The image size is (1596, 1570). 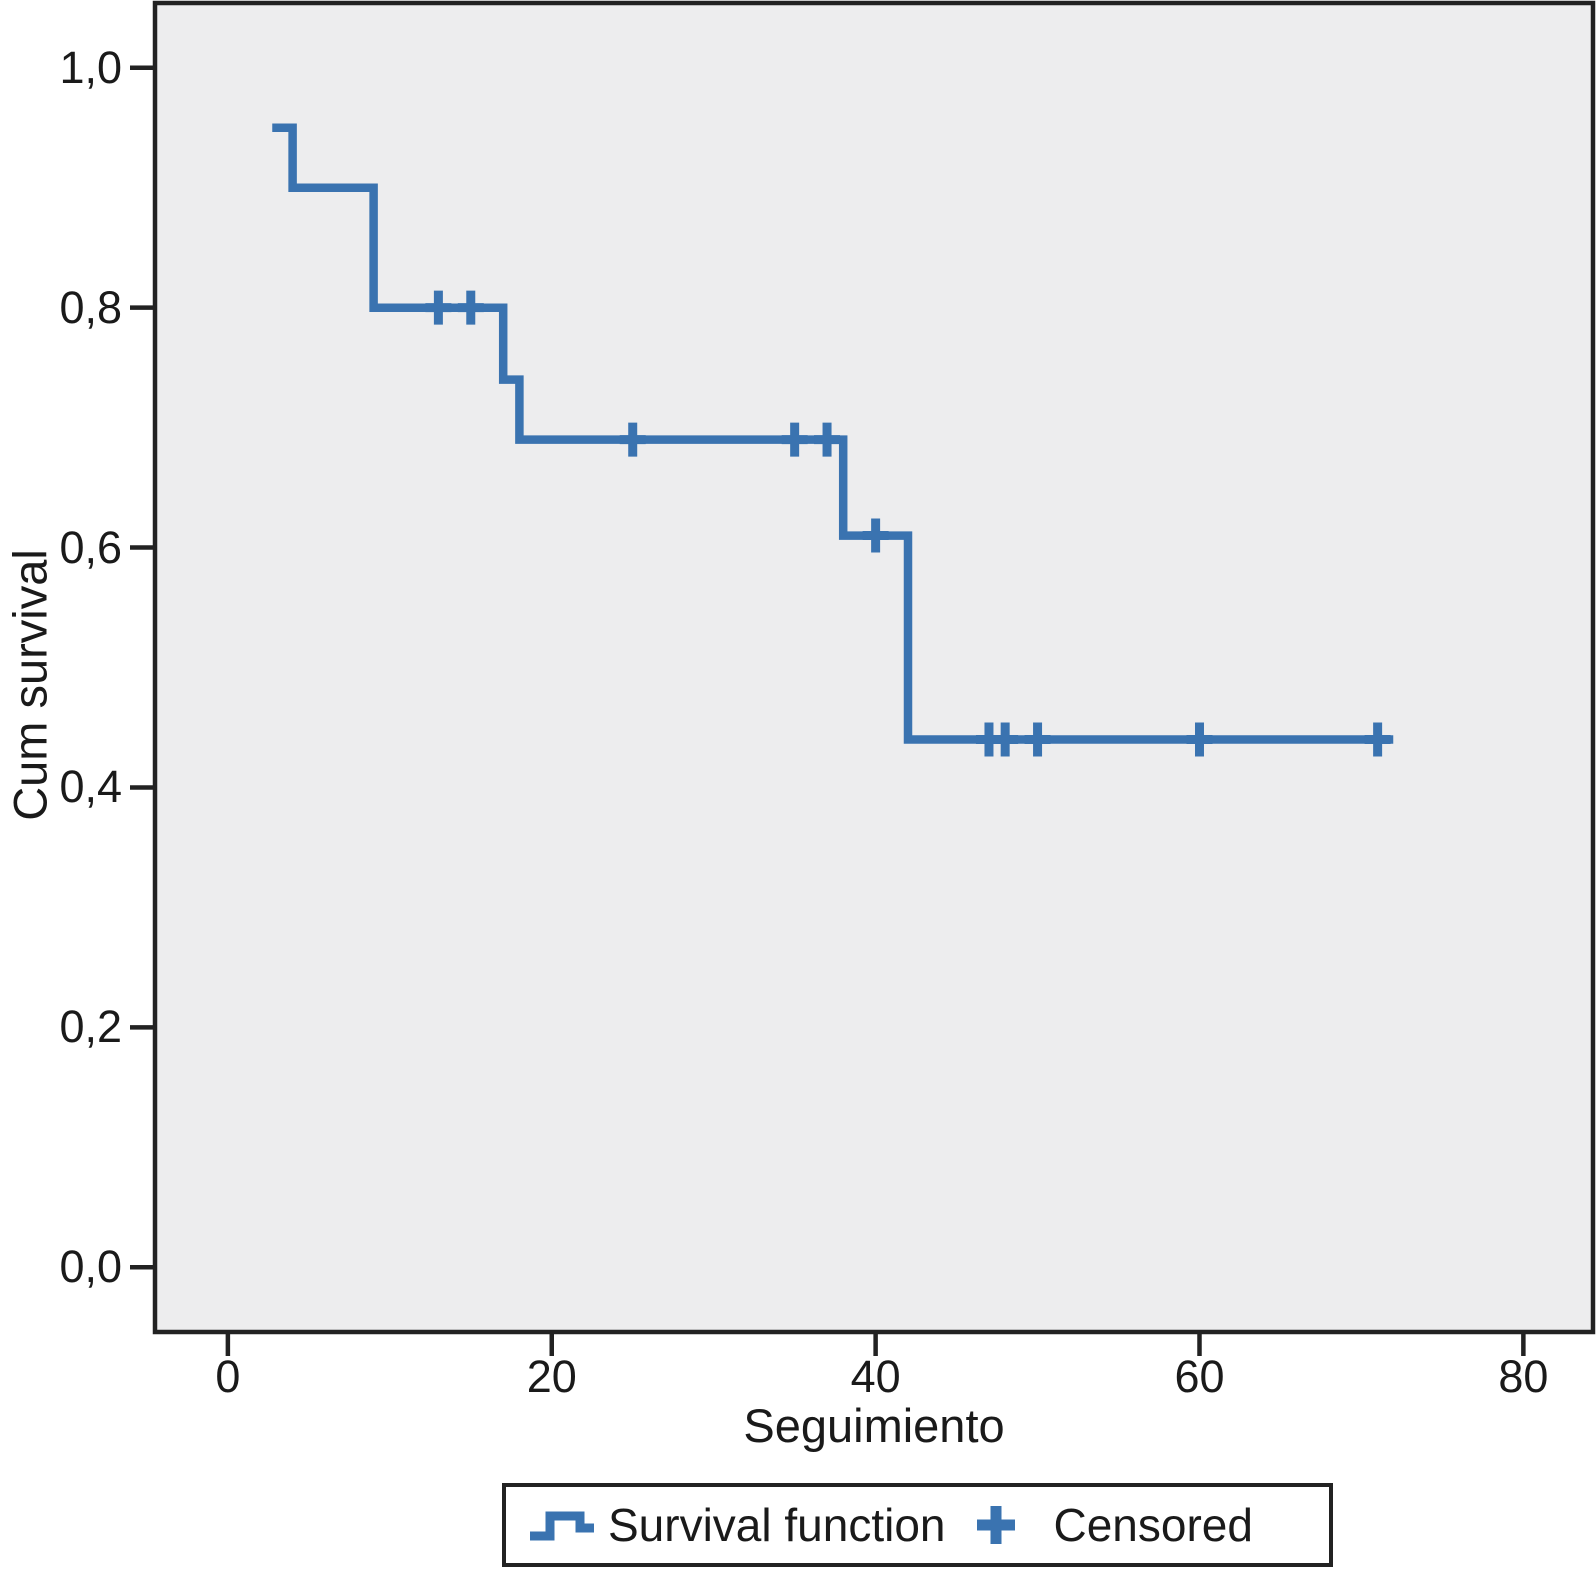 I want to click on y-tick-label: 0,6, so click(x=90, y=547).